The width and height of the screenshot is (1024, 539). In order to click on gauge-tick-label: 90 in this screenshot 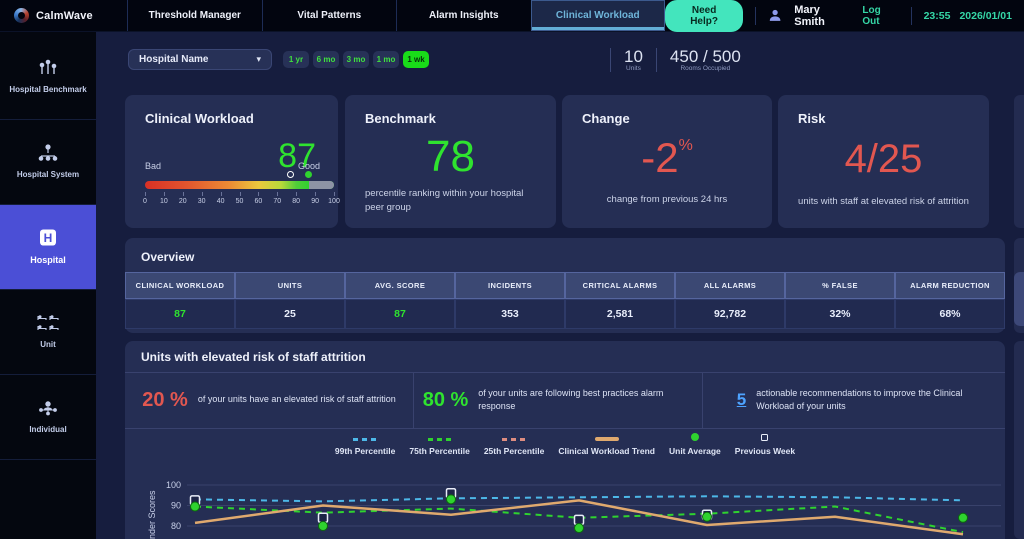, I will do `click(315, 201)`.